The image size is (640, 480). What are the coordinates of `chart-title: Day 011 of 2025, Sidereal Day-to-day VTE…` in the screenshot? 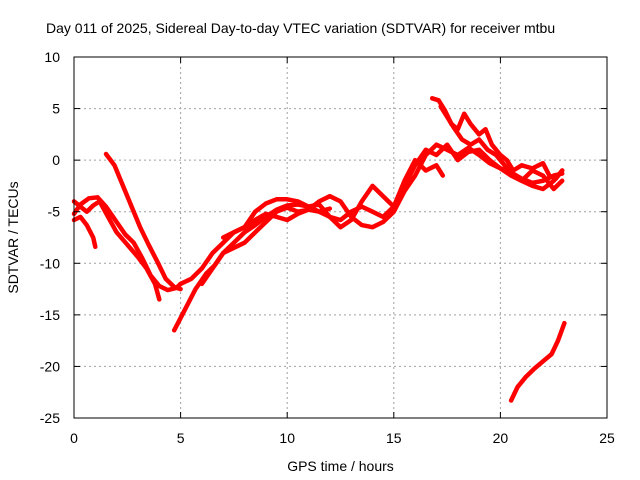 It's located at (300, 28).